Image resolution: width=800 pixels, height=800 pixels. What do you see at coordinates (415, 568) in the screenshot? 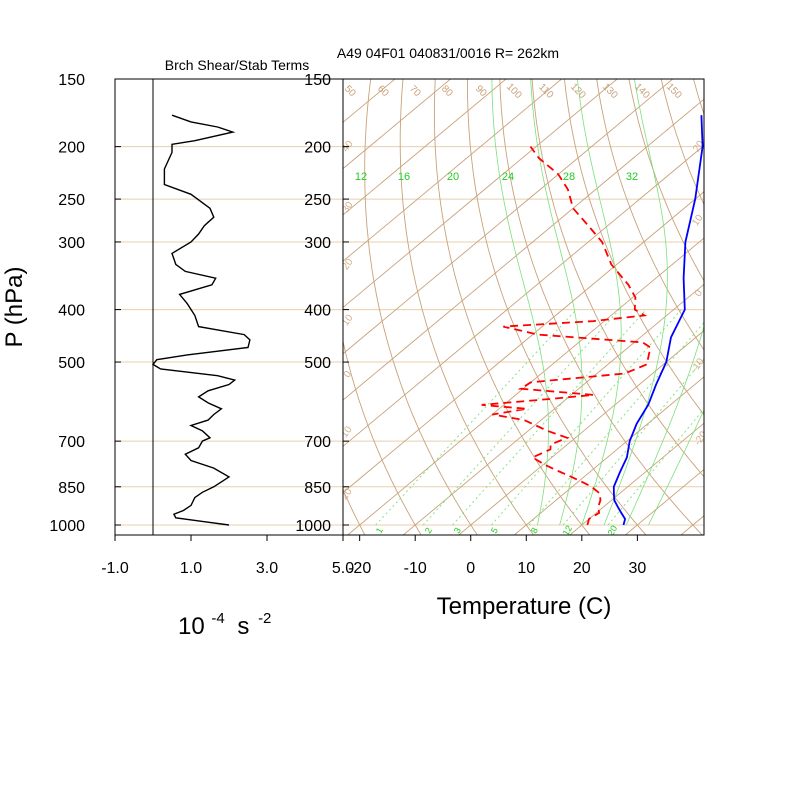
I see `temperature-tick-label: -10` at bounding box center [415, 568].